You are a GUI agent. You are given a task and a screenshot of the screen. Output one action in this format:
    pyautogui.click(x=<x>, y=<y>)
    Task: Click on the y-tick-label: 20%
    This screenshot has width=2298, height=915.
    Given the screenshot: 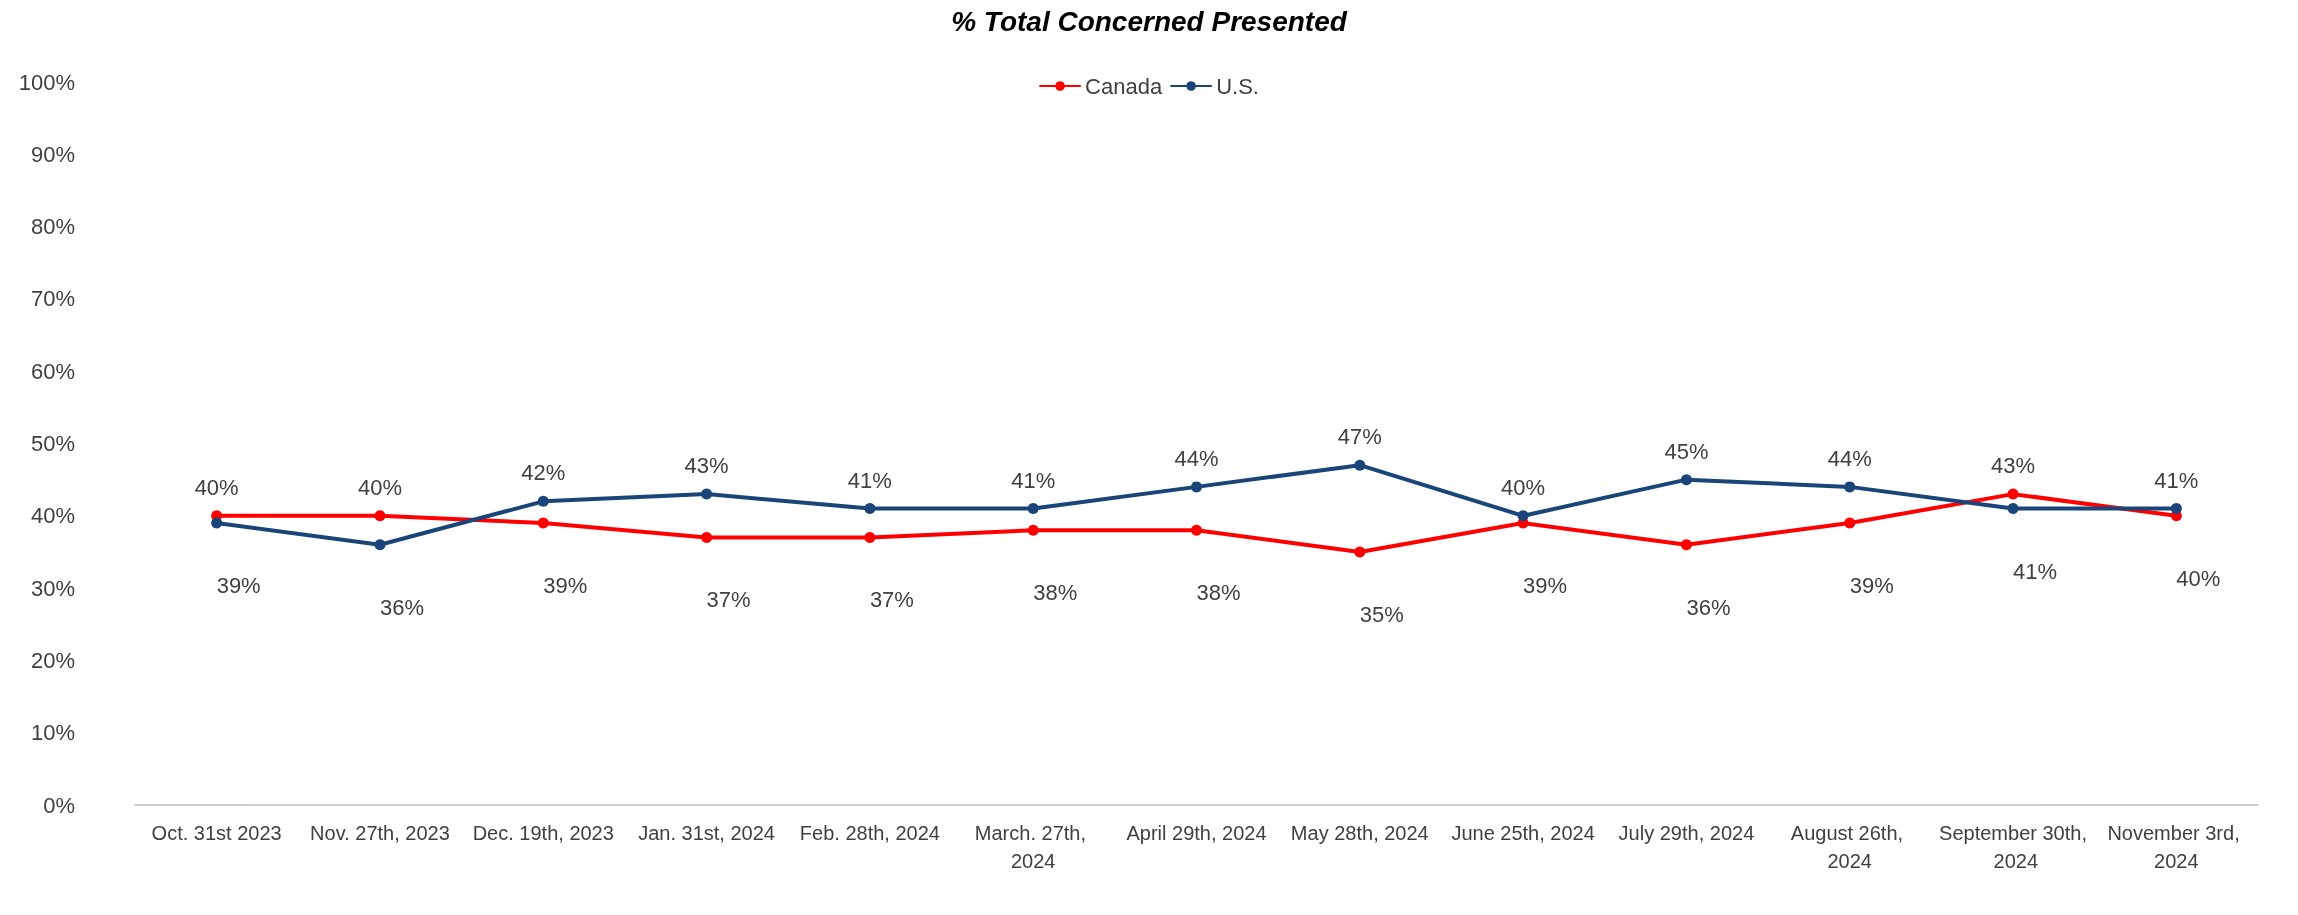 What is the action you would take?
    pyautogui.click(x=52, y=660)
    